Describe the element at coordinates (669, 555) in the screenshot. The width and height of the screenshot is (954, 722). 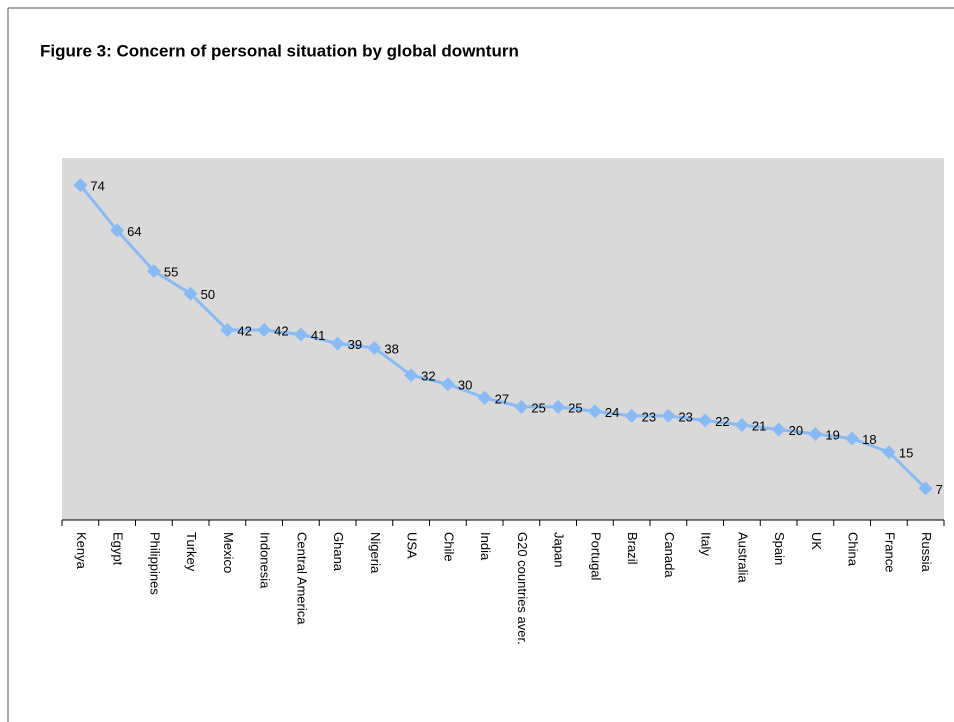
I see `x-tick-label: Canada` at that location.